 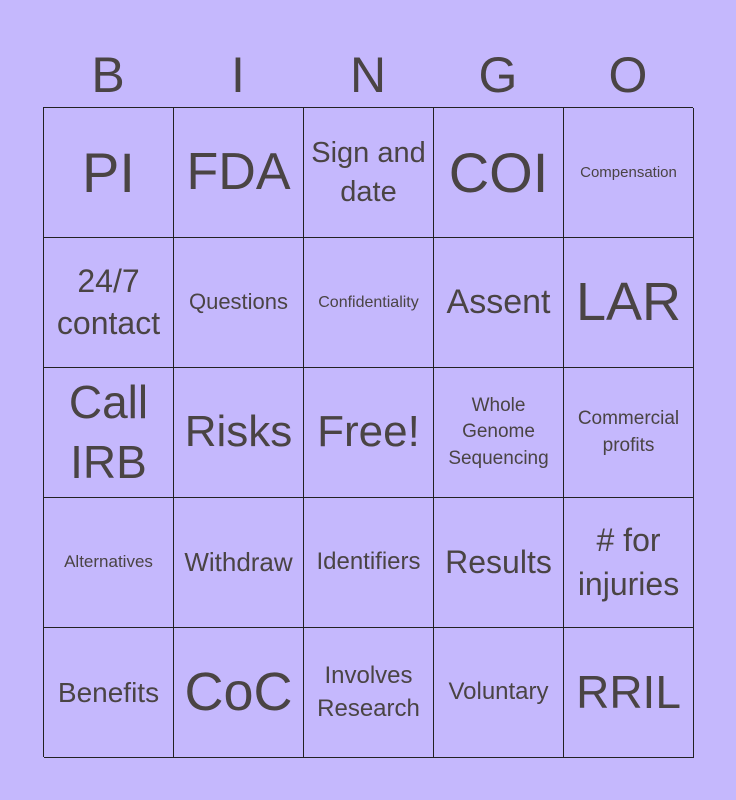 I want to click on bingo-cell: RRIL, so click(x=629, y=693).